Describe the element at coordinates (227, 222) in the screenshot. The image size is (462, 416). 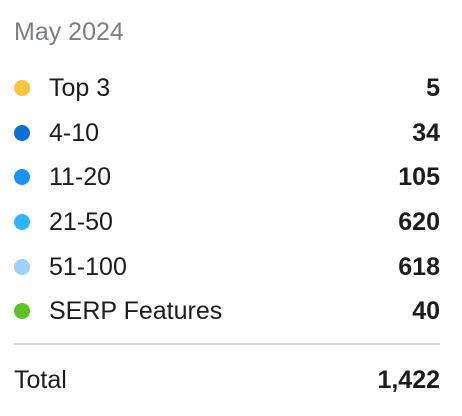
I see `legend-row-21-50: 21-50 620` at that location.